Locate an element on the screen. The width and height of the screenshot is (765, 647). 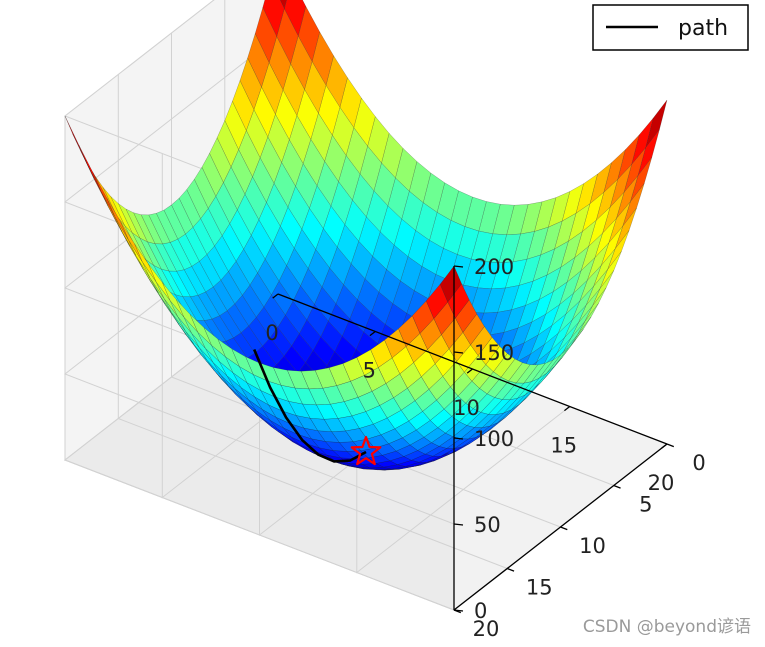
y-tick-label: 20 is located at coordinates (486, 629).